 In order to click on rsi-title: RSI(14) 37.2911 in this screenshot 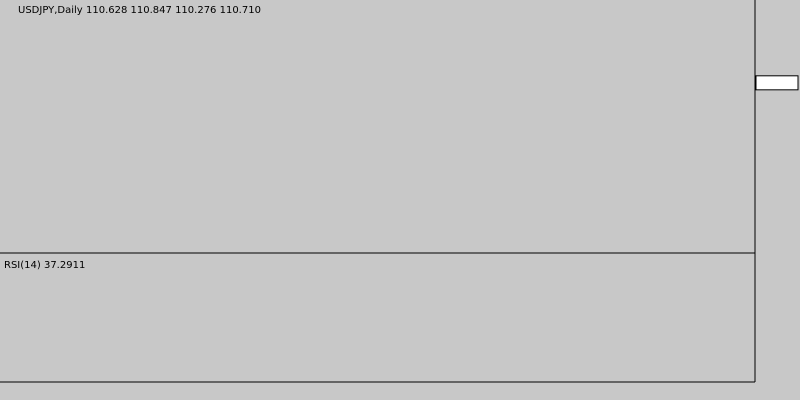, I will do `click(44, 265)`.